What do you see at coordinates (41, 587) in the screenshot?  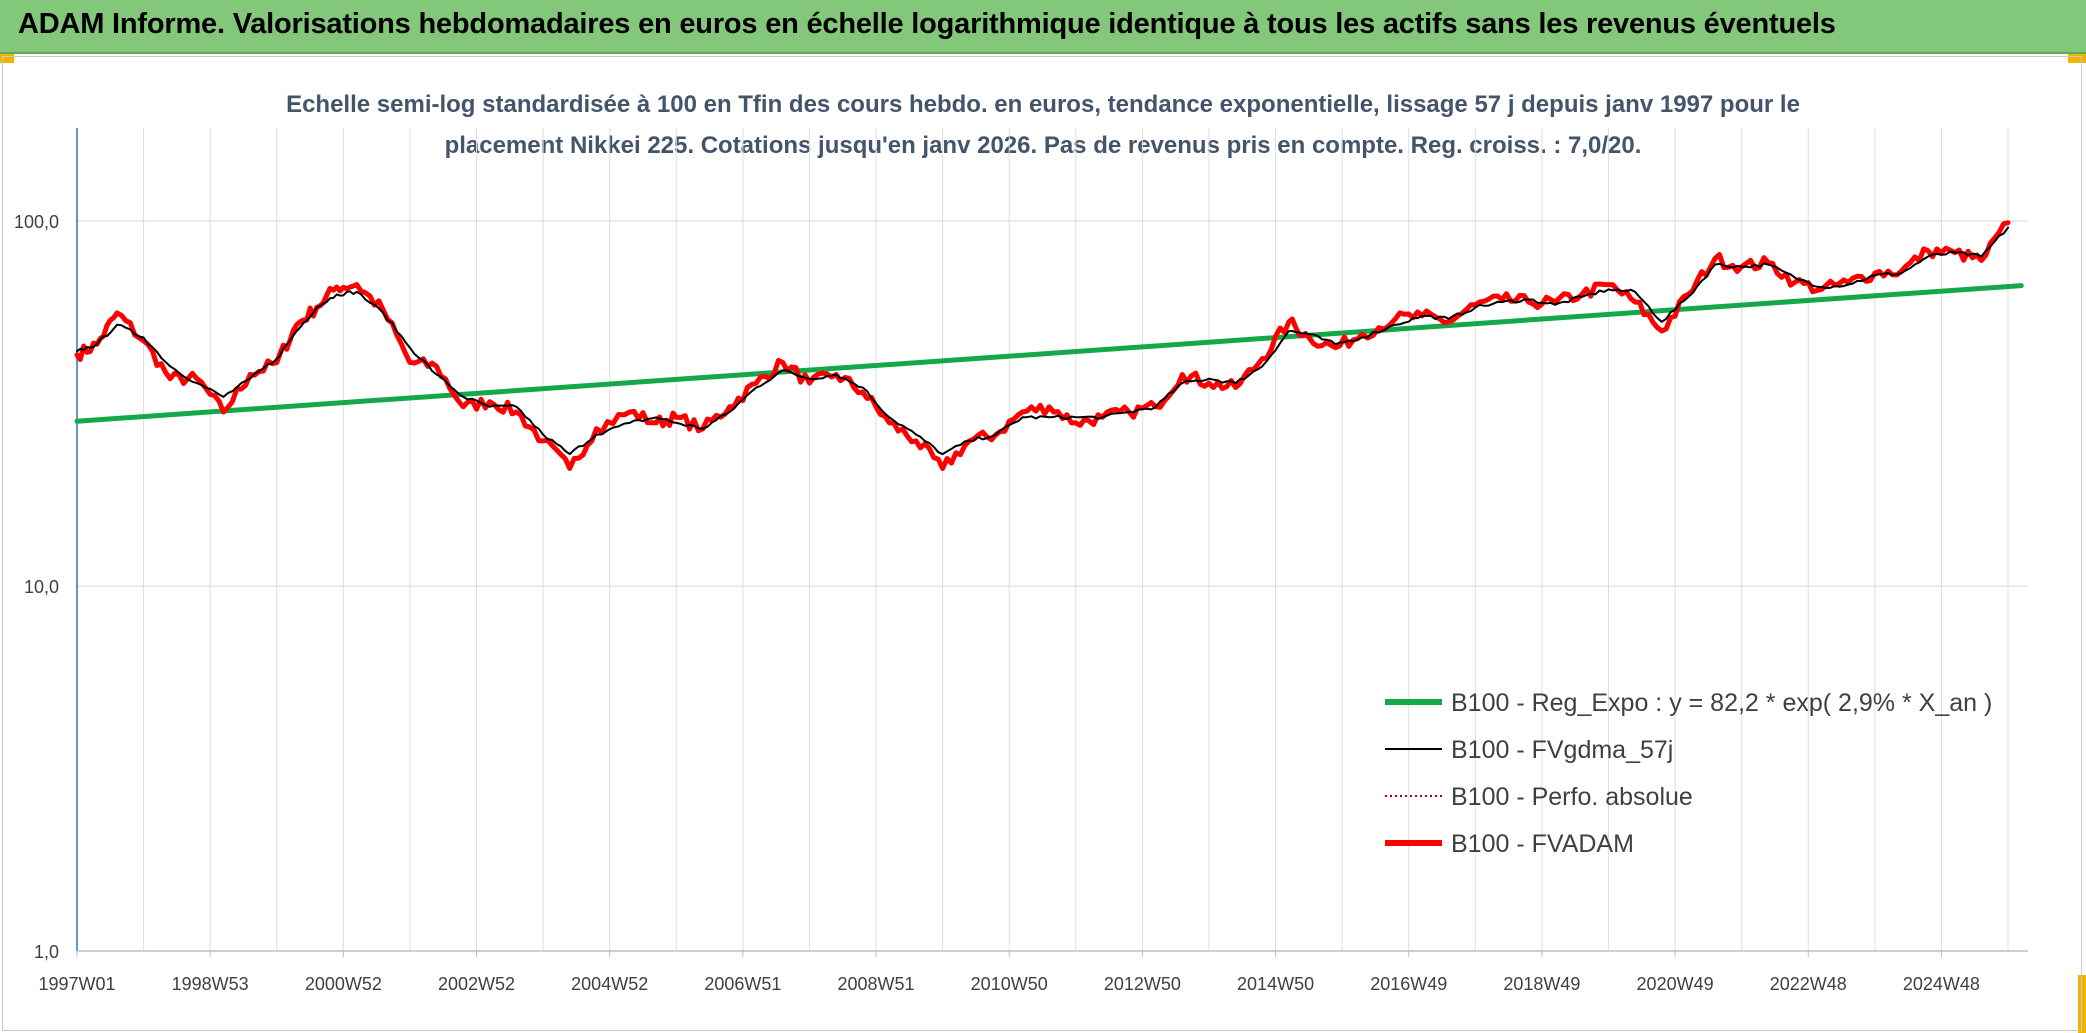 I see `y-tick-label: 10,0` at bounding box center [41, 587].